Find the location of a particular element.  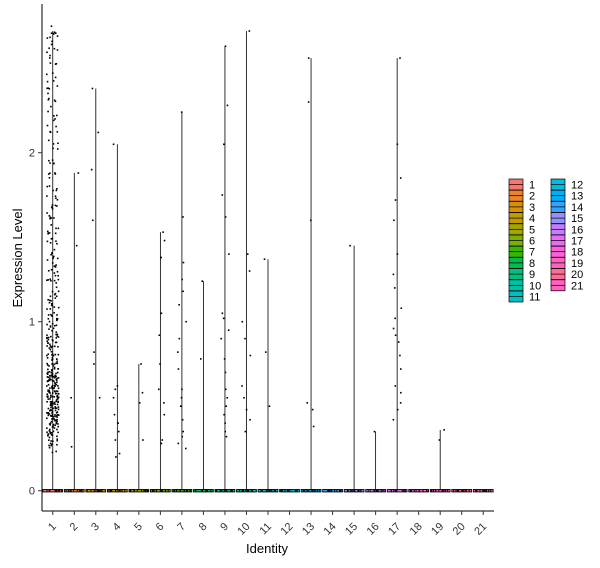

legend-item-21: 21 is located at coordinates (566, 285).